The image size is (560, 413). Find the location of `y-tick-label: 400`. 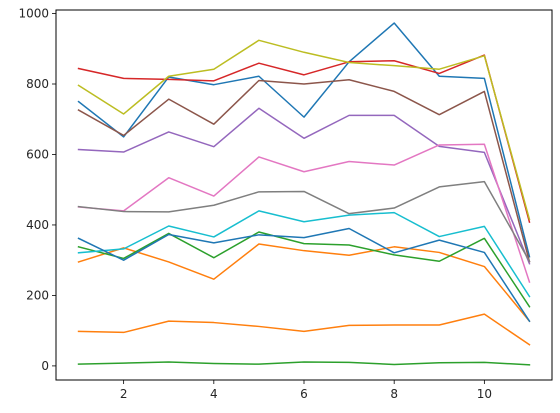

y-tick-label: 400 is located at coordinates (37, 225).